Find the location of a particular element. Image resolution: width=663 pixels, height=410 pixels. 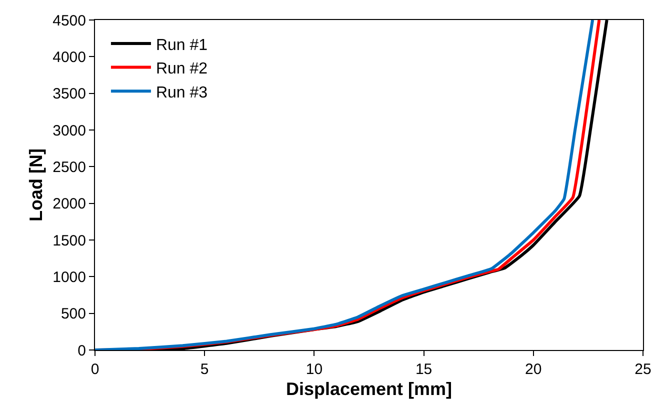

y-tick-label: 4000 is located at coordinates (69, 57).